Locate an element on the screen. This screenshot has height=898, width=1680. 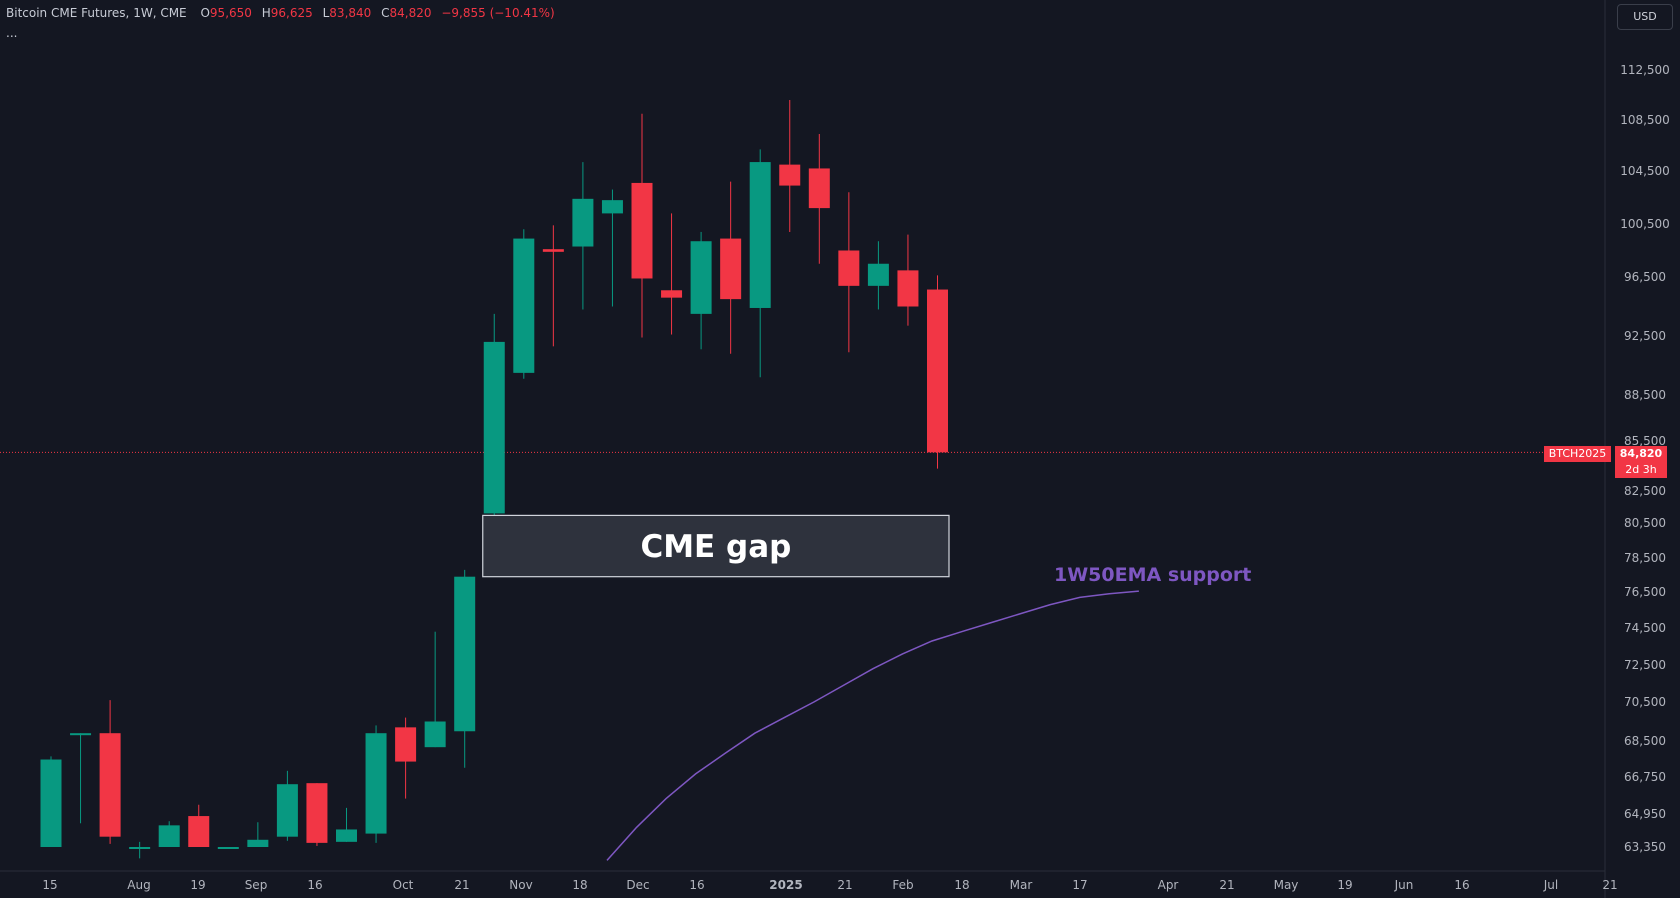
x-tick-label: Oct is located at coordinates (403, 885).